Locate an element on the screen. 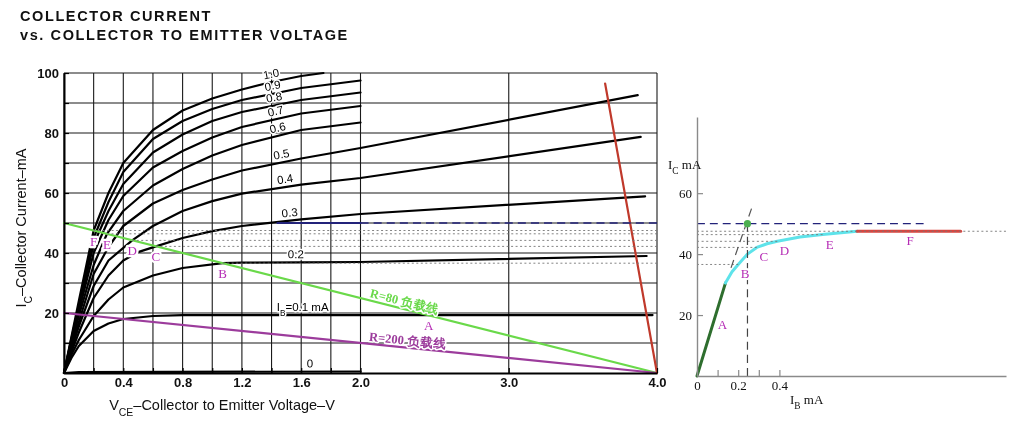  x-tick-label: 1.2 is located at coordinates (242, 383).